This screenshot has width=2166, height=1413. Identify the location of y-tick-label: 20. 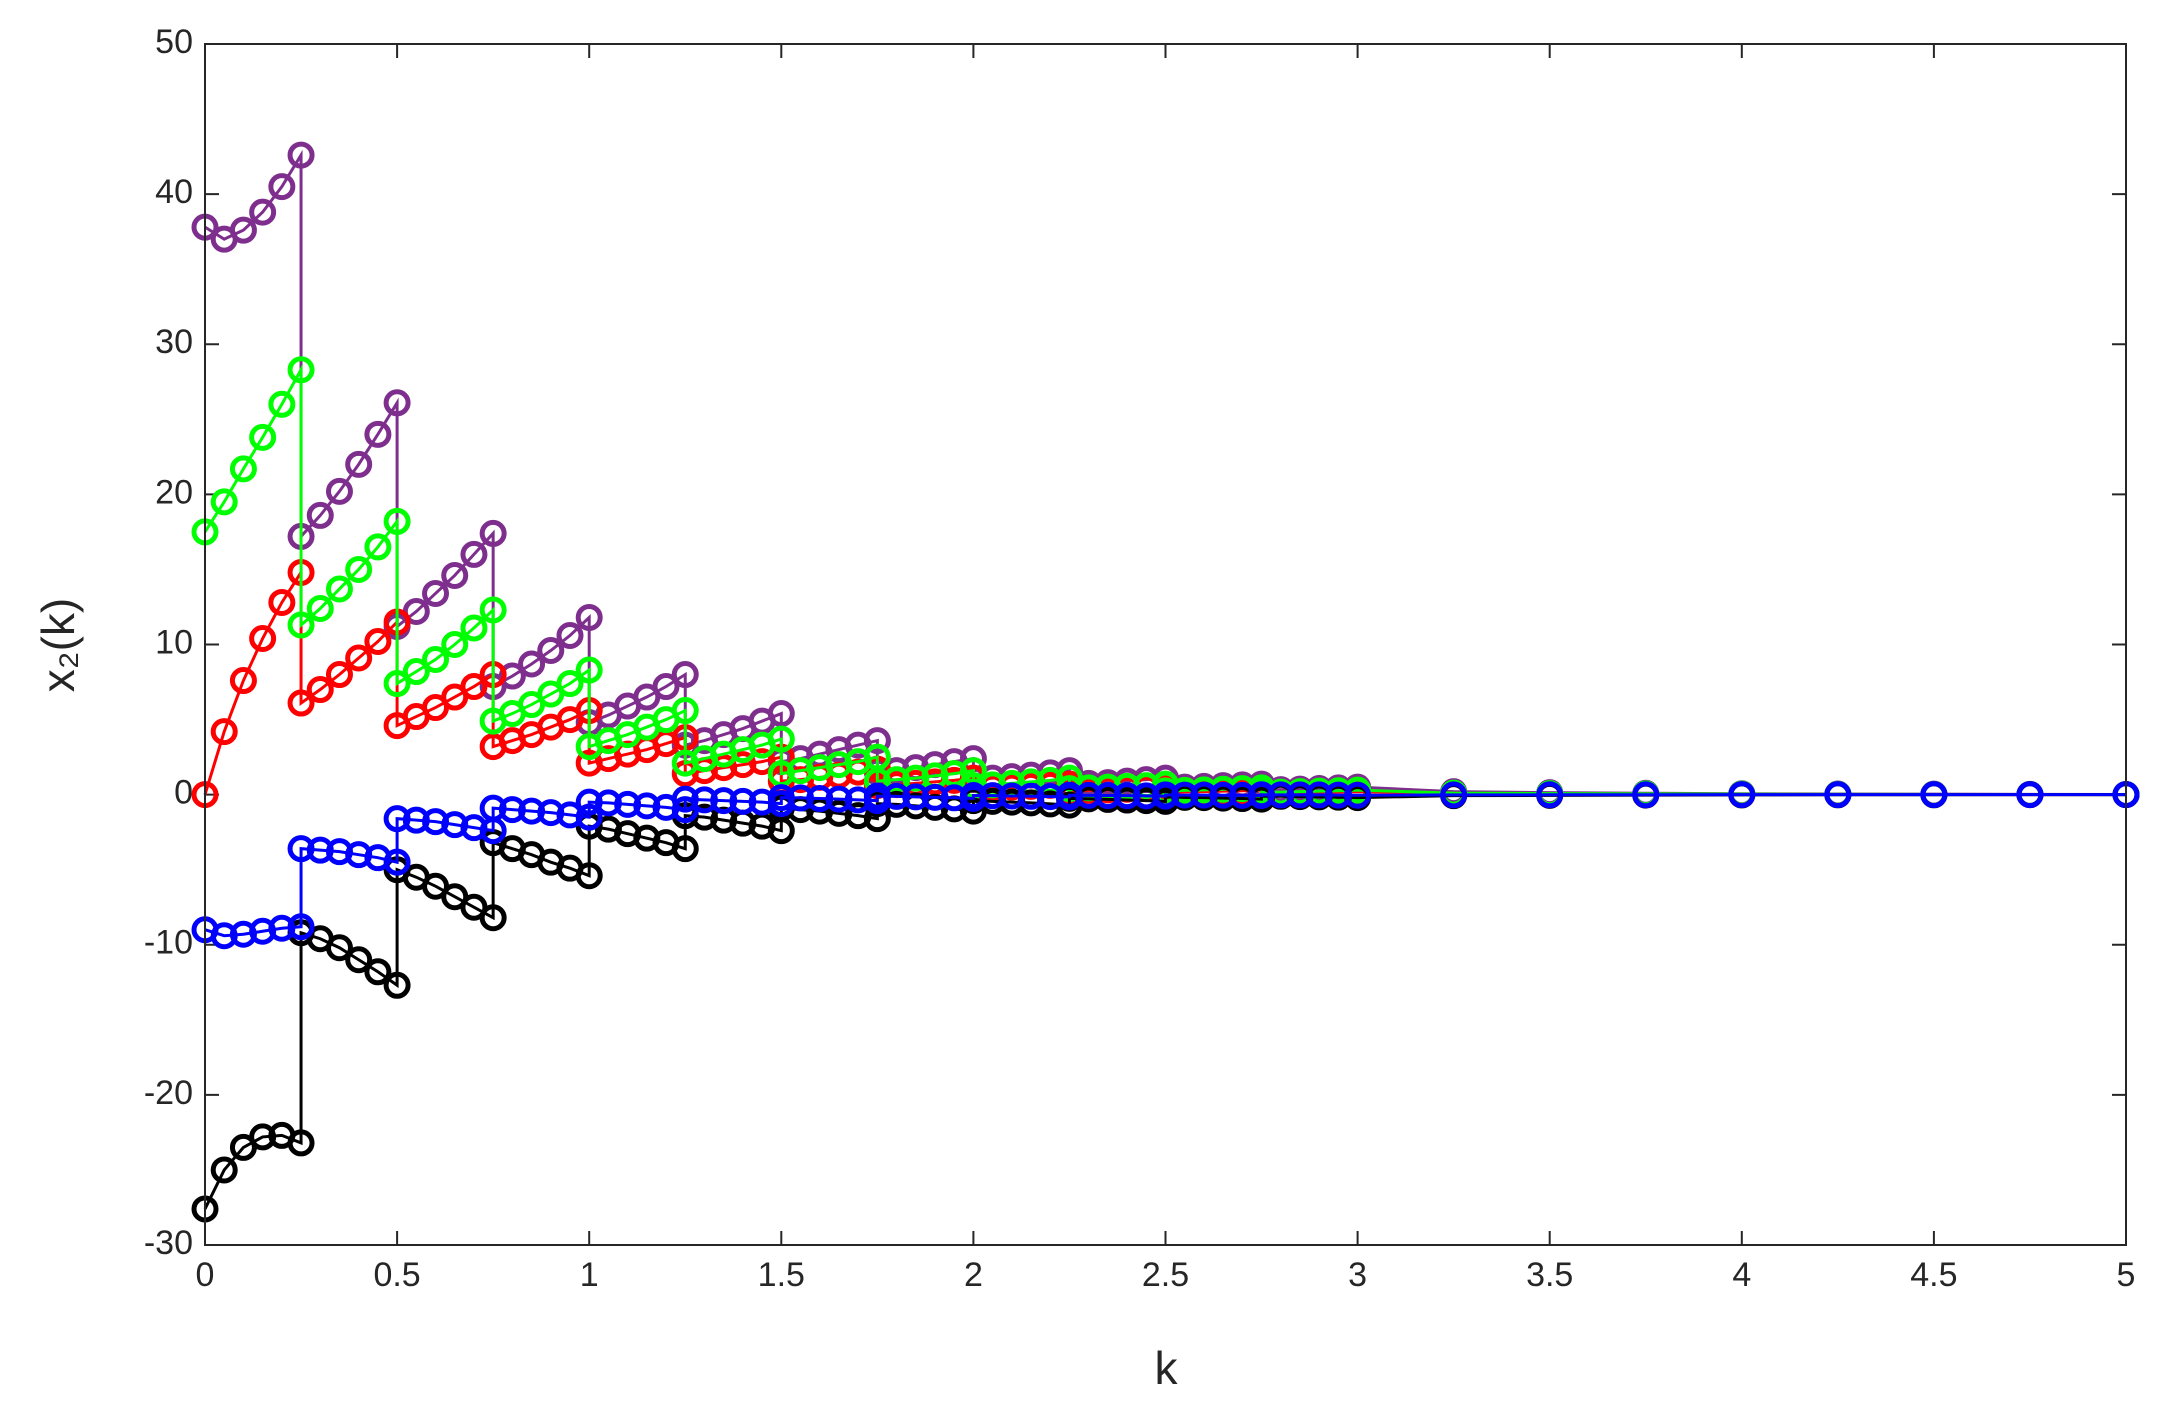
(174, 492).